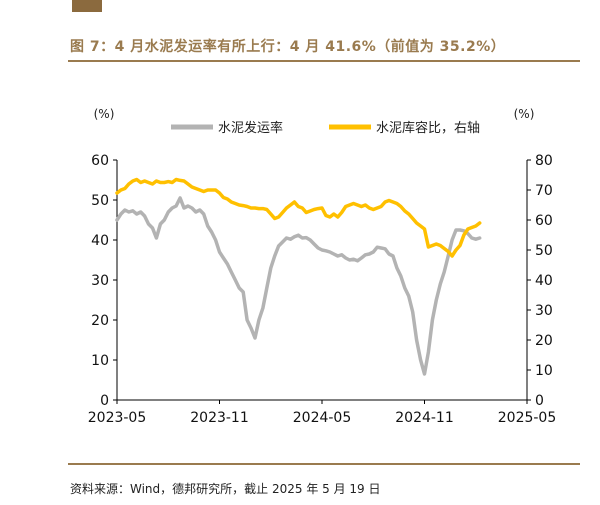 The image size is (600, 505). What do you see at coordinates (324, 61) in the screenshot?
I see `title-divider` at bounding box center [324, 61].